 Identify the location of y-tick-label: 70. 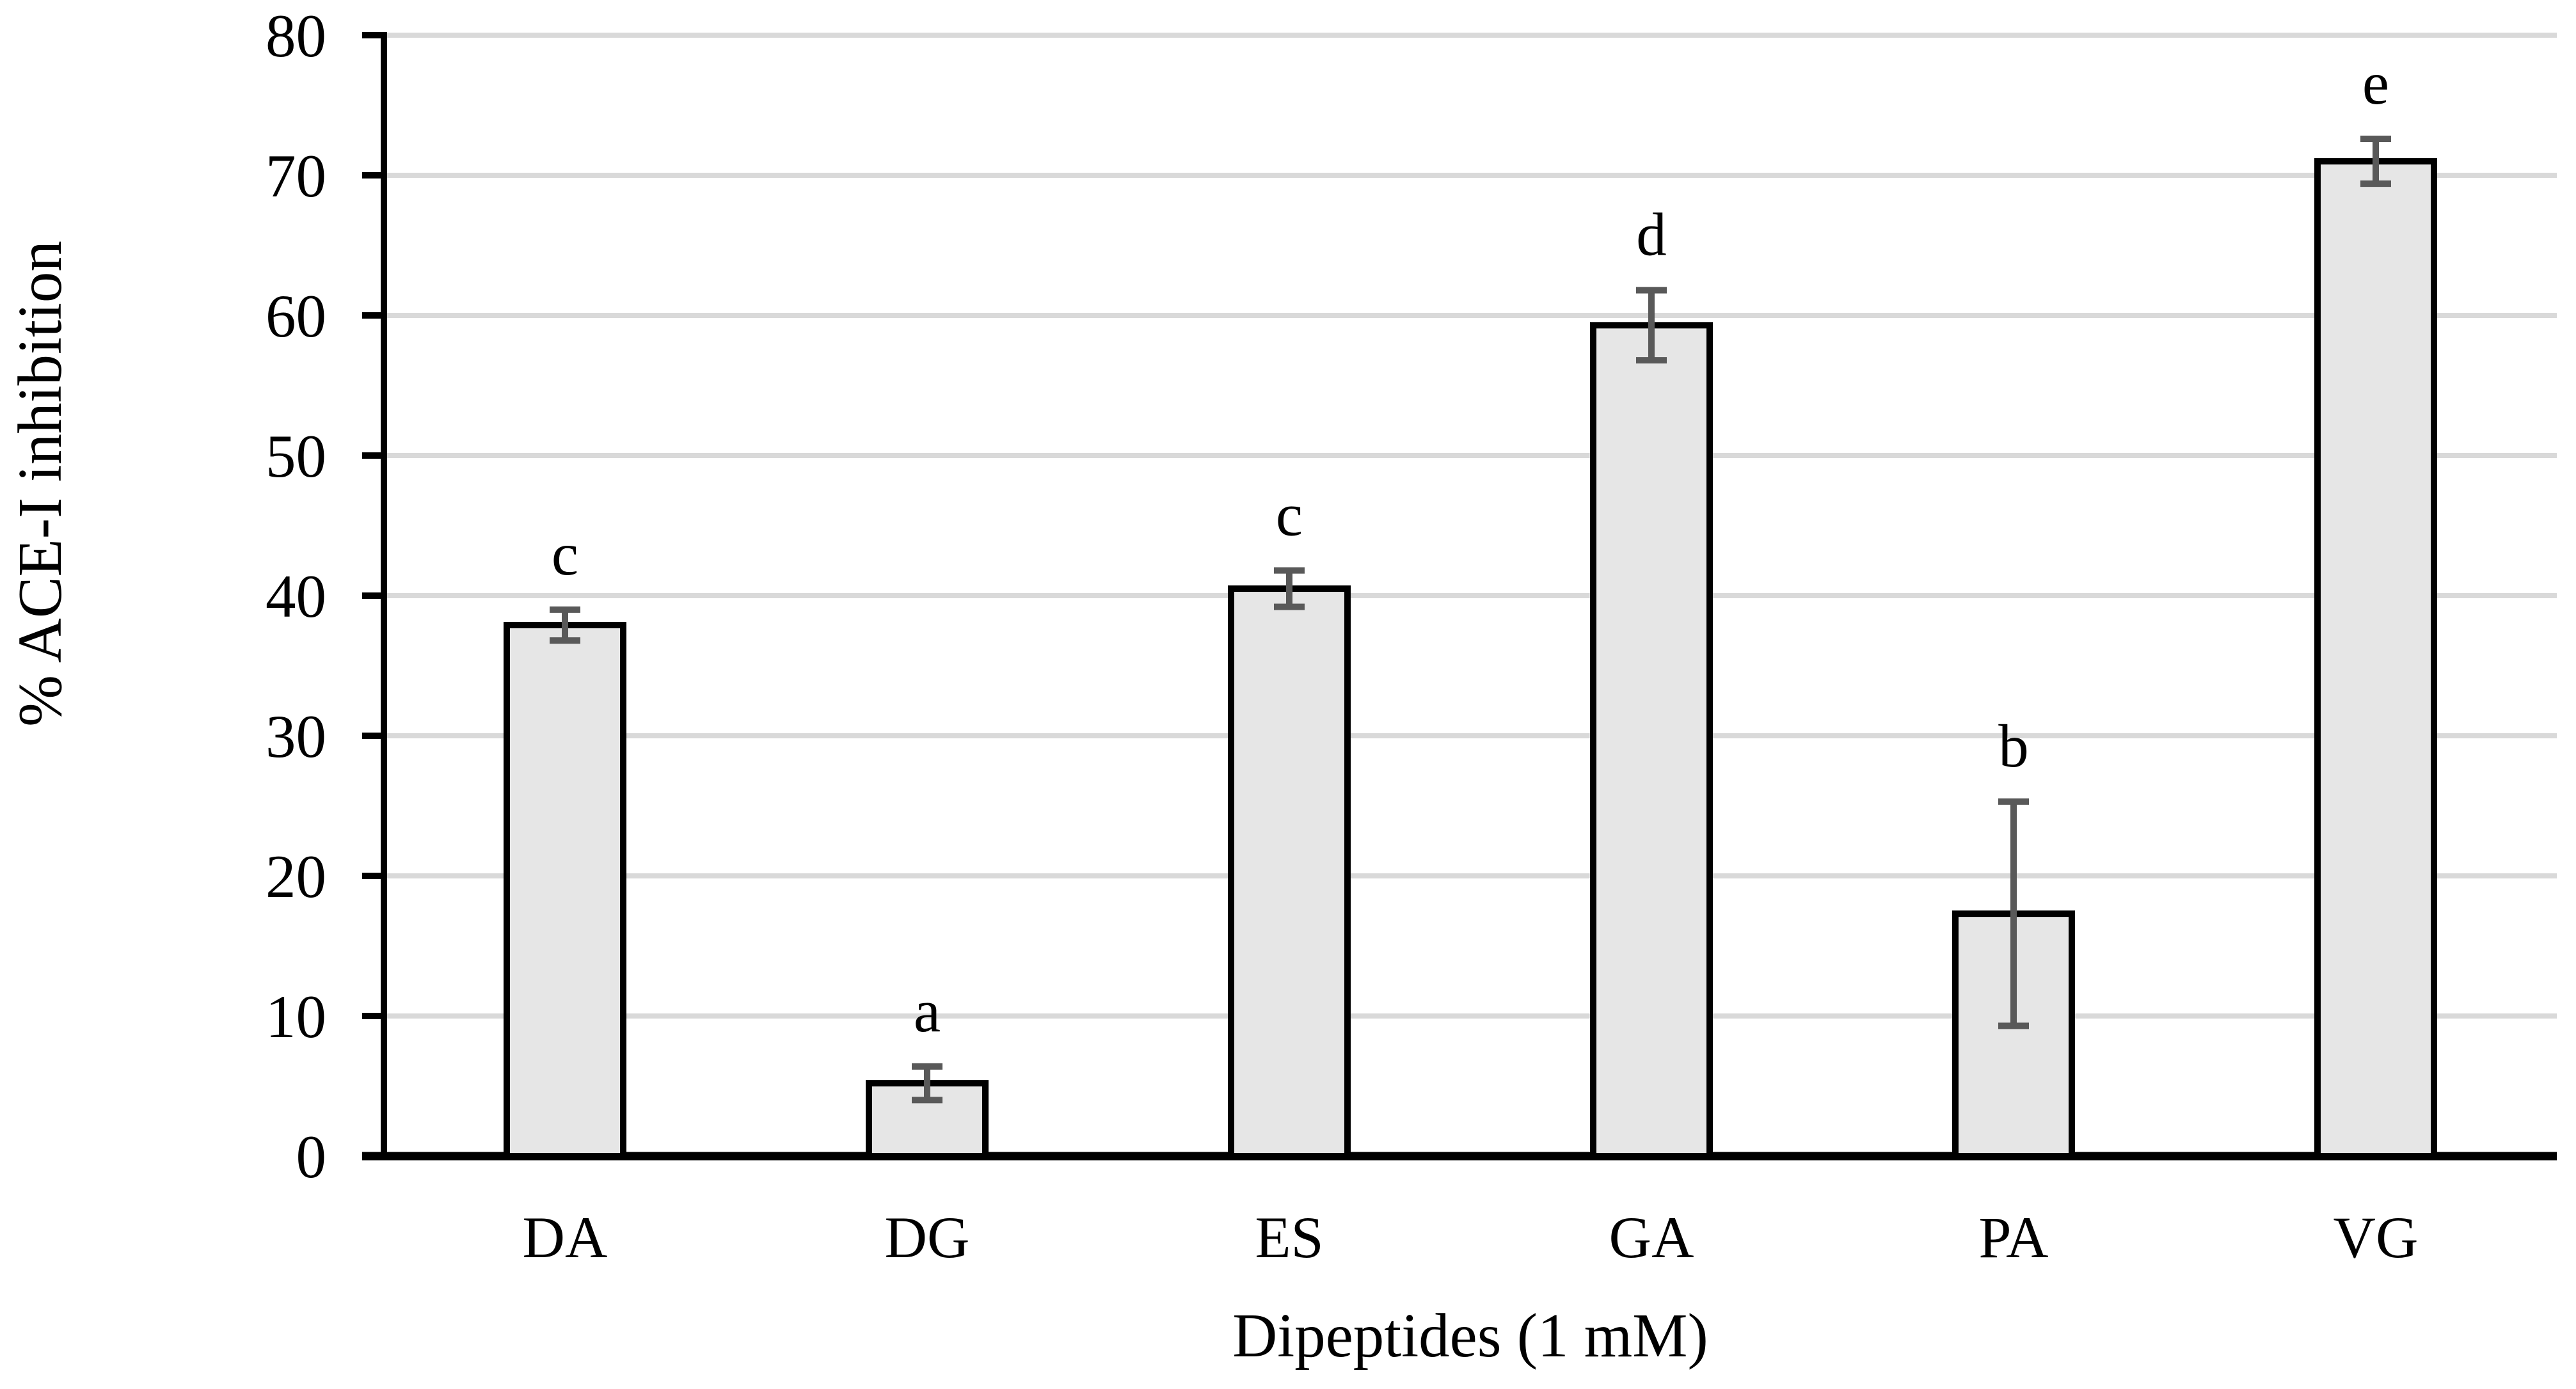
(296, 176).